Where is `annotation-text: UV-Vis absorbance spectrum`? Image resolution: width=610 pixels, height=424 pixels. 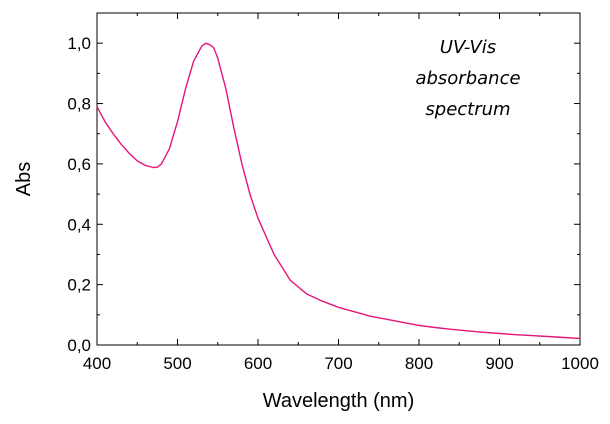 annotation-text: UV-Vis absorbance spectrum is located at coordinates (467, 78).